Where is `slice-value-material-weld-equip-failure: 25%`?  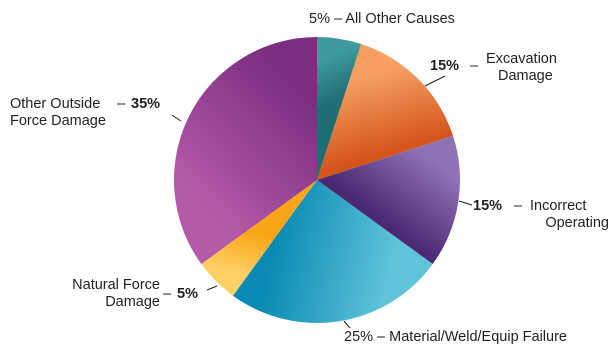 slice-value-material-weld-equip-failure: 25% is located at coordinates (358, 337).